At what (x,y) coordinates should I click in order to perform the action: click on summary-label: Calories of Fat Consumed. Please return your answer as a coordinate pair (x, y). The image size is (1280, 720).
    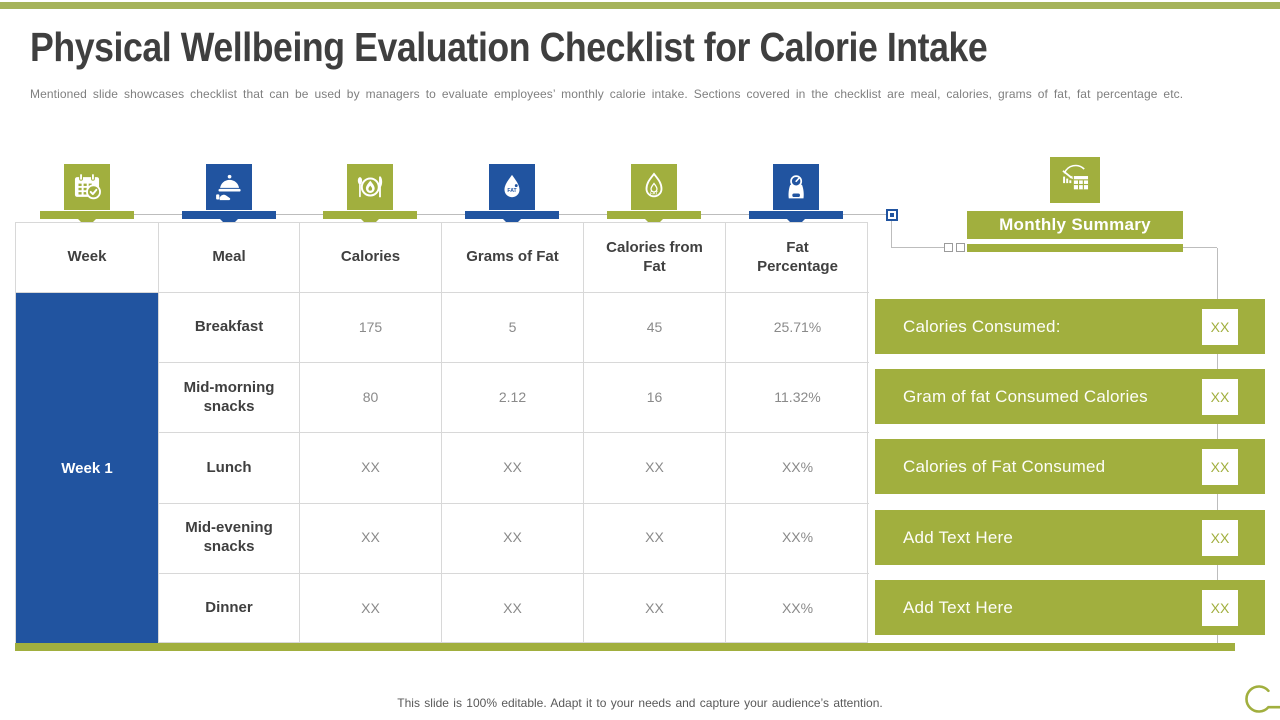
    Looking at the image, I should click on (1004, 466).